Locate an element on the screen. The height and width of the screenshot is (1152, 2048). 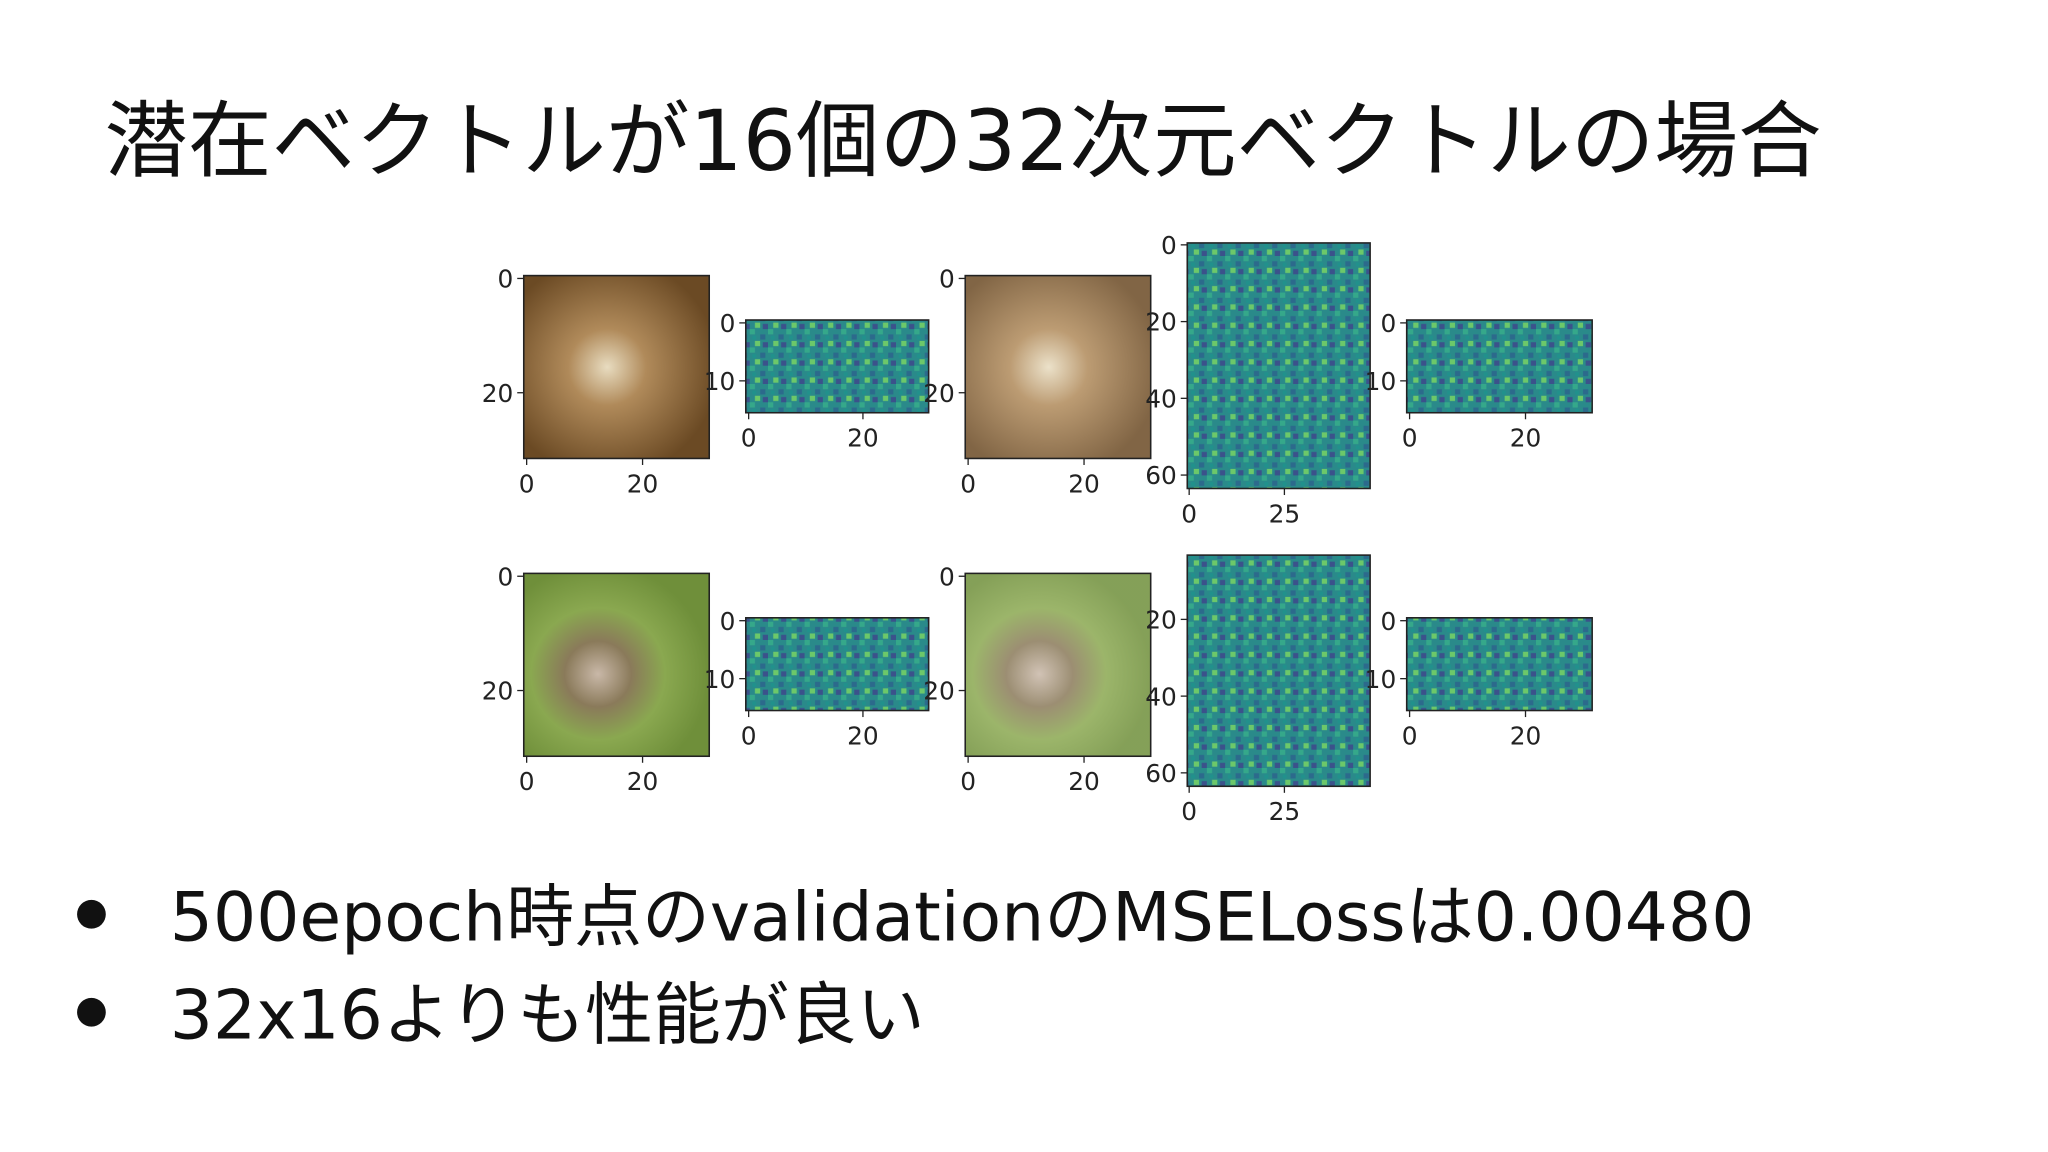
bullet-text: 32x16よりも性能が良い is located at coordinates (547, 1015).